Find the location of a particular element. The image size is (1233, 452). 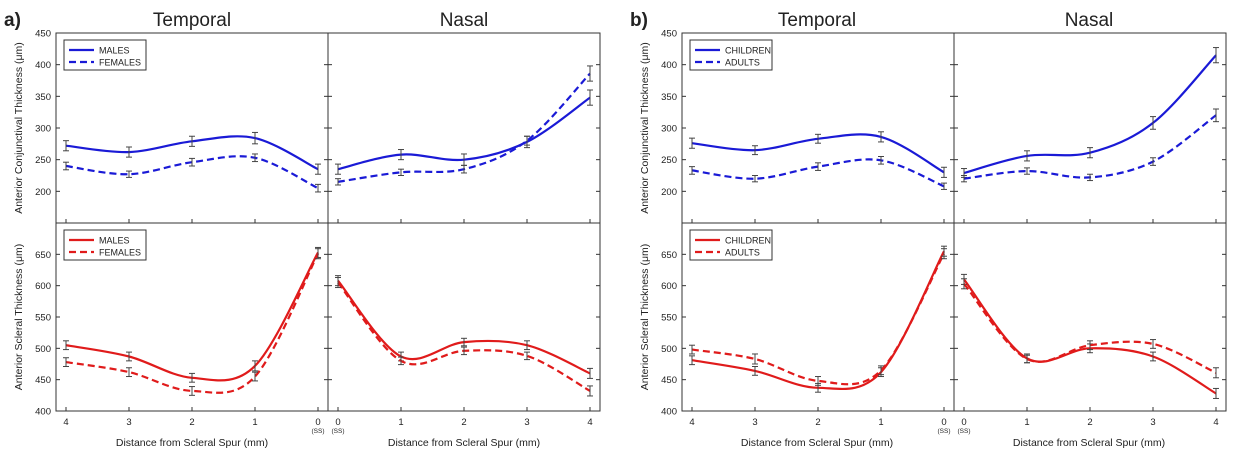

panel-a-label: a) is located at coordinates (12, 20).